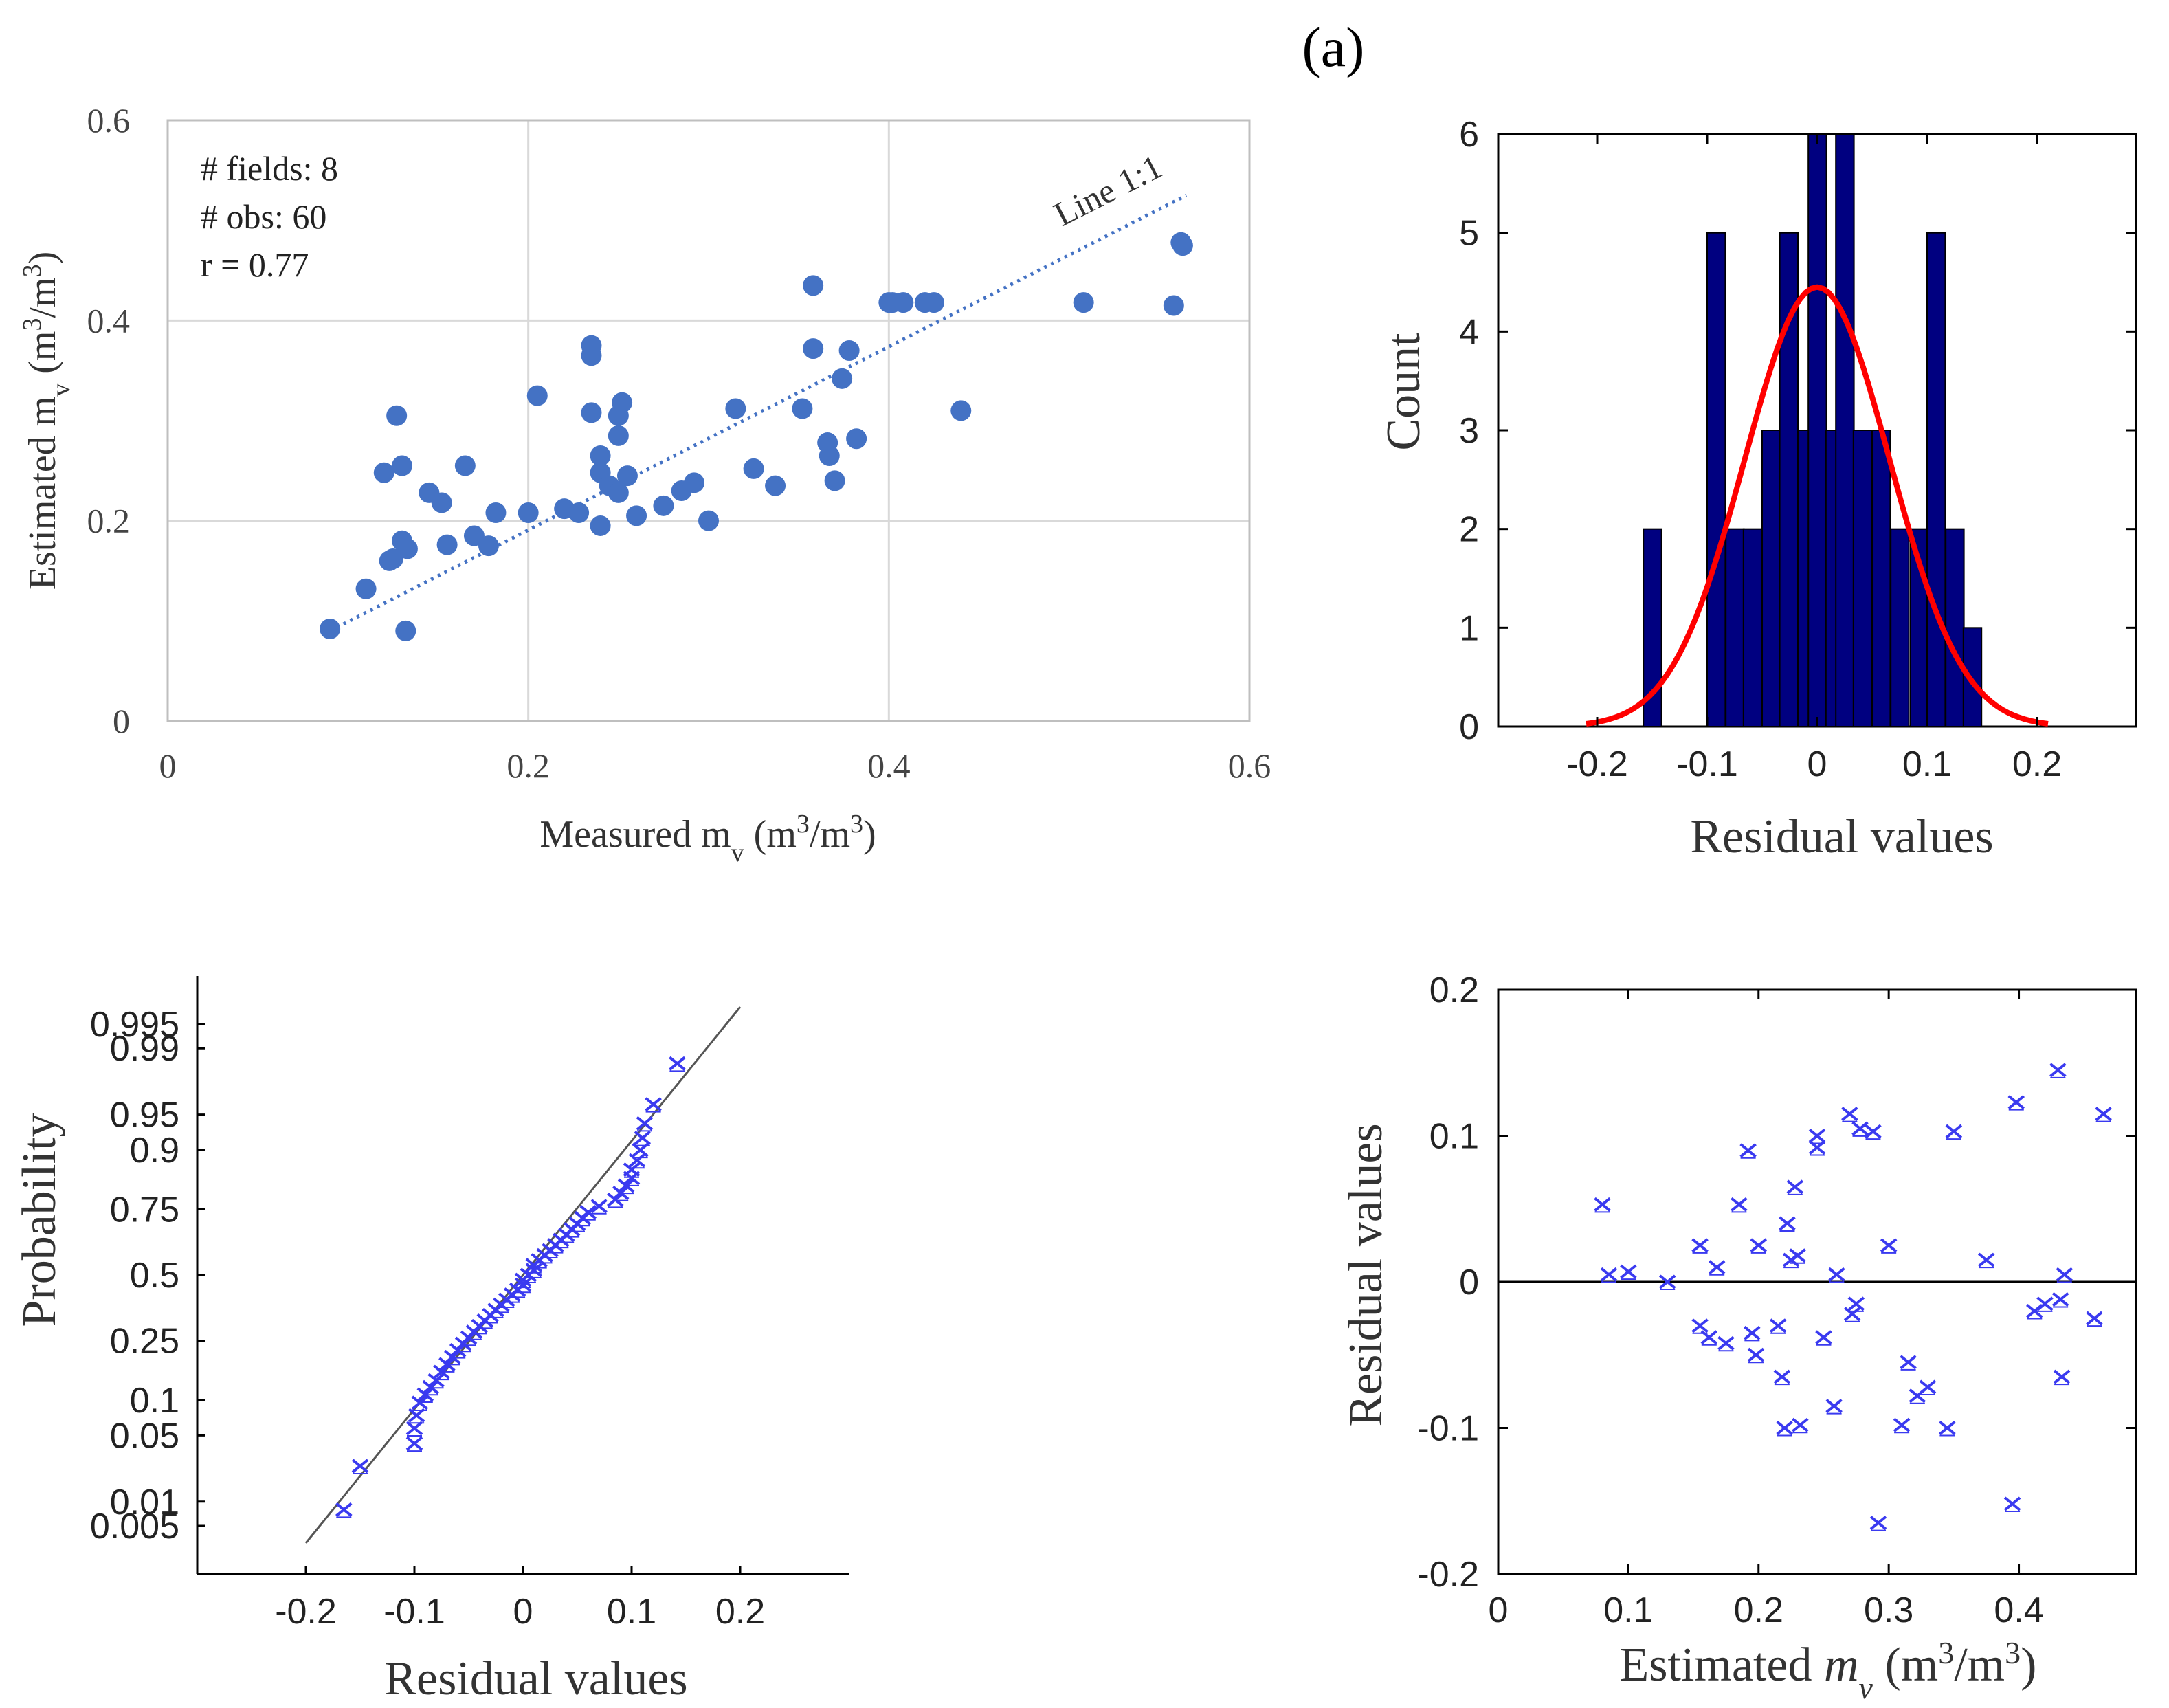 This screenshot has height=1708, width=2169. What do you see at coordinates (523, 1275) in the screenshot?
I see `probability-reference-line` at bounding box center [523, 1275].